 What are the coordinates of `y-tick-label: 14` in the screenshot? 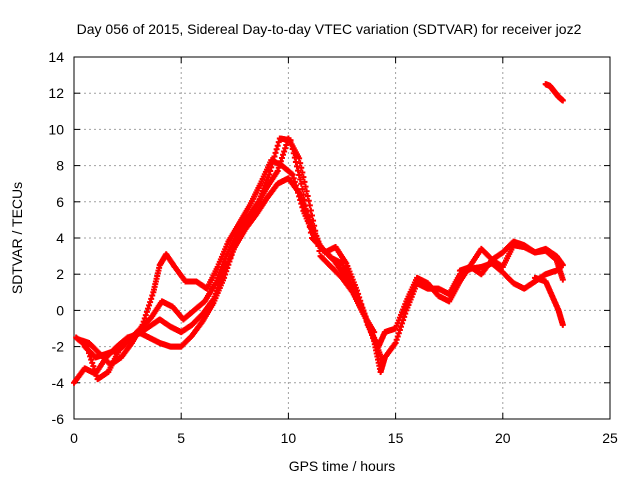 It's located at (56, 57).